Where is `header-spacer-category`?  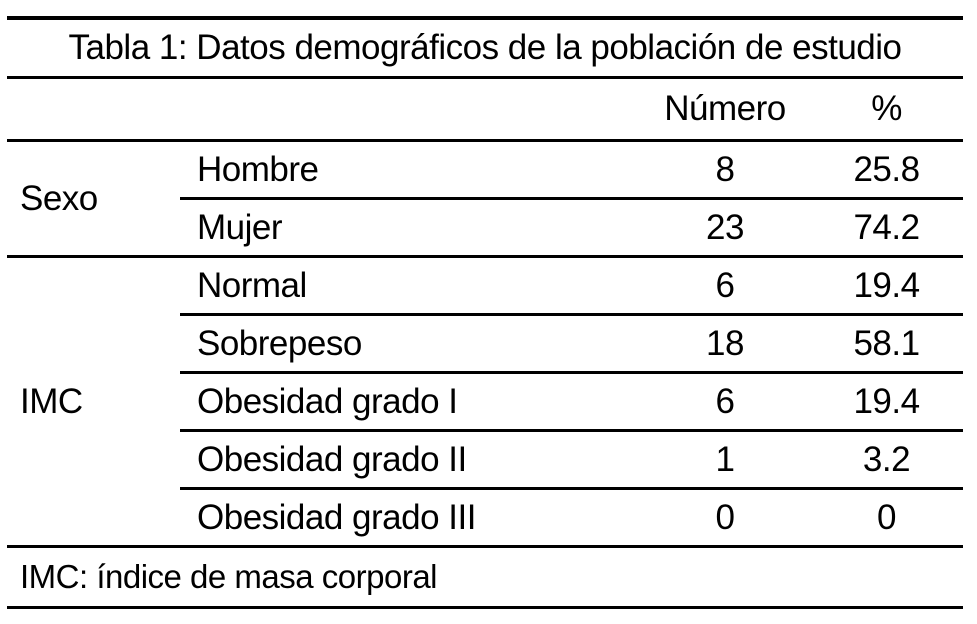 header-spacer-category is located at coordinates (93, 109).